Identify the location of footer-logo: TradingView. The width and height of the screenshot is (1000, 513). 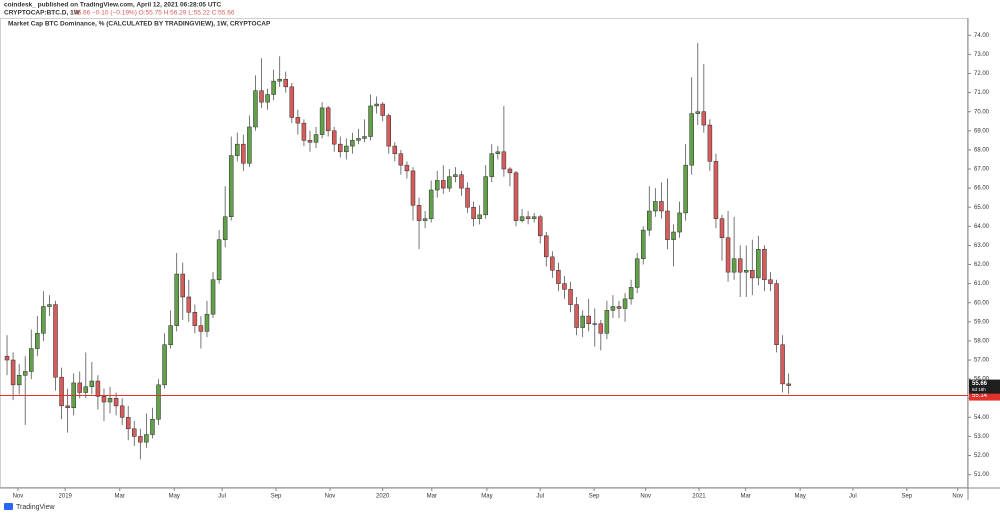
(29, 507).